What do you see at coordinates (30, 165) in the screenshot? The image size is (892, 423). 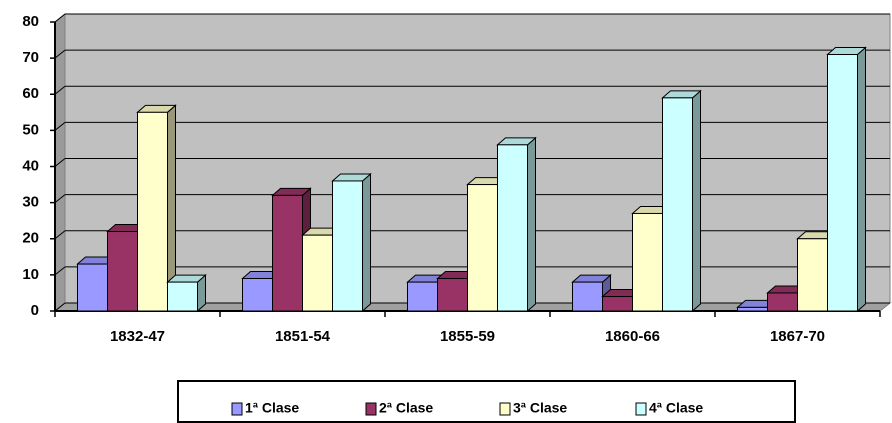 I see `y-tick-label: 40` at bounding box center [30, 165].